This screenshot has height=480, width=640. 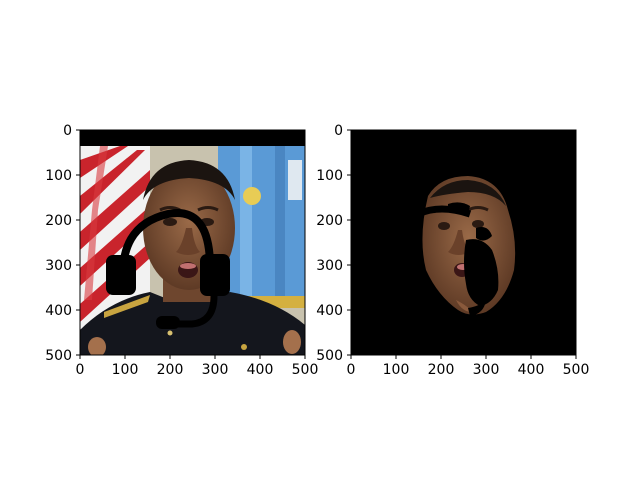 What do you see at coordinates (338, 131) in the screenshot?
I see `right-y-tick-label: 0` at bounding box center [338, 131].